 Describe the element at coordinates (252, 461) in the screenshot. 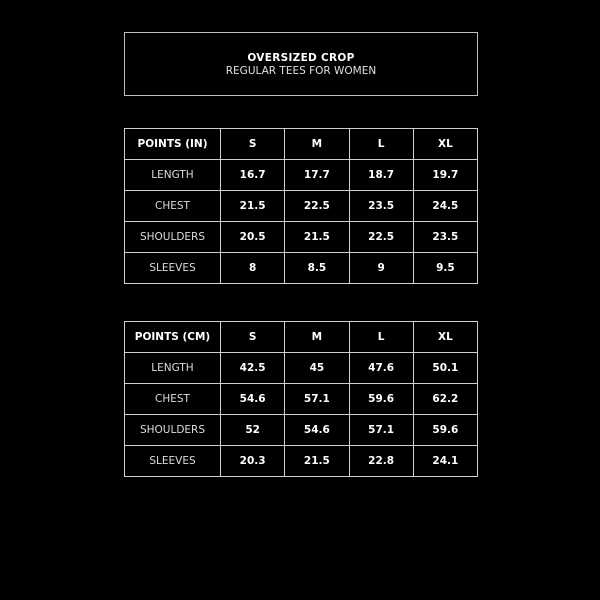

I see `measurement-value: 20.3` at that location.